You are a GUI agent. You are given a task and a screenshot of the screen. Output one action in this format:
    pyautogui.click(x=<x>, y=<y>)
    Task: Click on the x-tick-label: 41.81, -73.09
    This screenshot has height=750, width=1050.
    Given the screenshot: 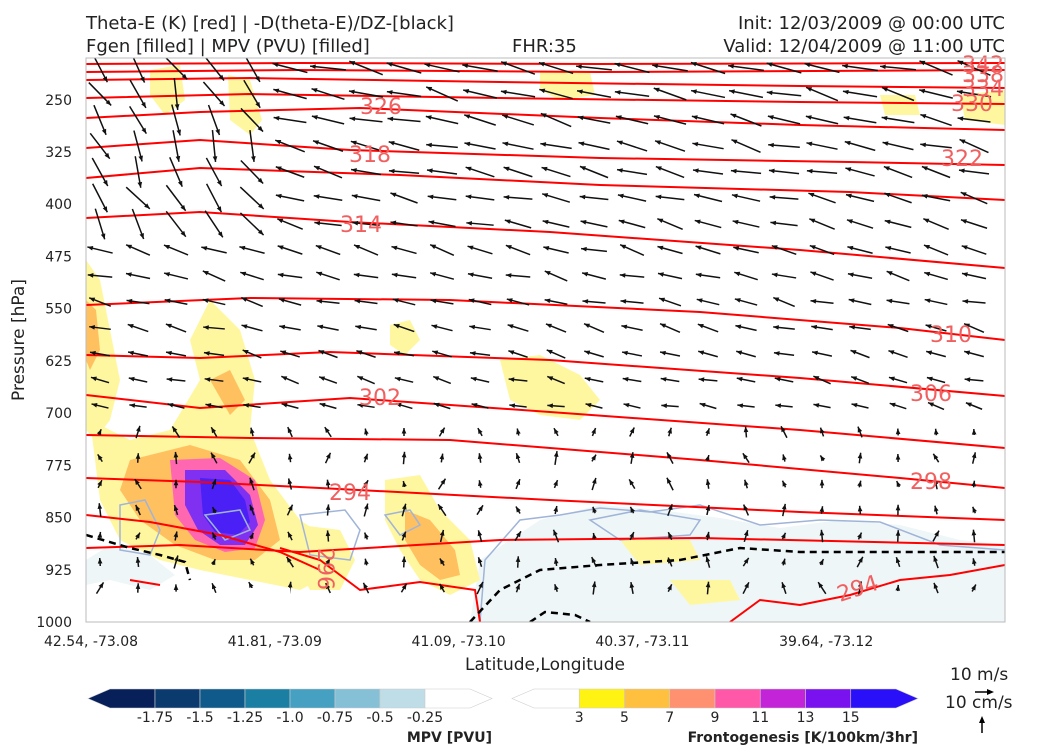 What is the action you would take?
    pyautogui.click(x=275, y=642)
    